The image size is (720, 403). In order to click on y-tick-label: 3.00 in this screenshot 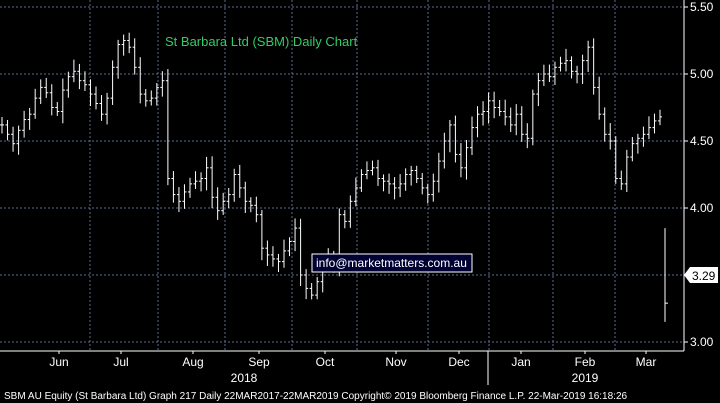, I will do `click(702, 342)`.